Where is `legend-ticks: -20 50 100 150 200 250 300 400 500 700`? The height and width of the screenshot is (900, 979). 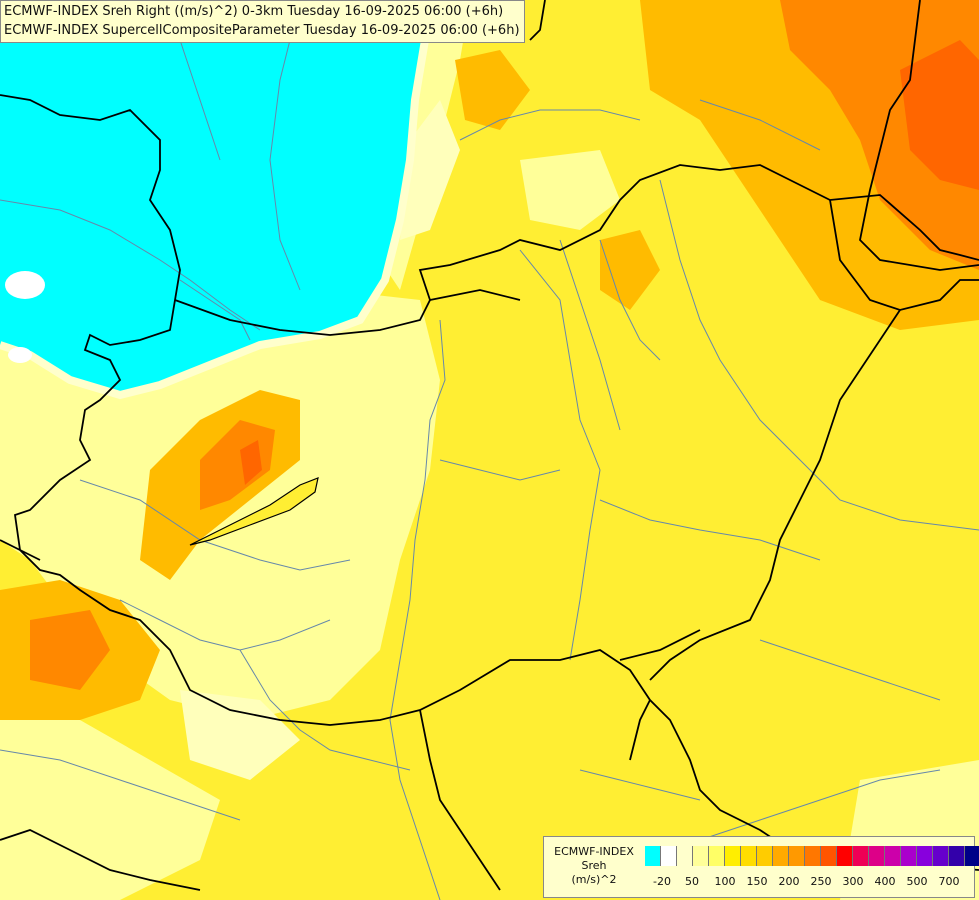
legend-ticks: -20 50 100 150 200 250 300 400 500 700 is located at coordinates (810, 882).